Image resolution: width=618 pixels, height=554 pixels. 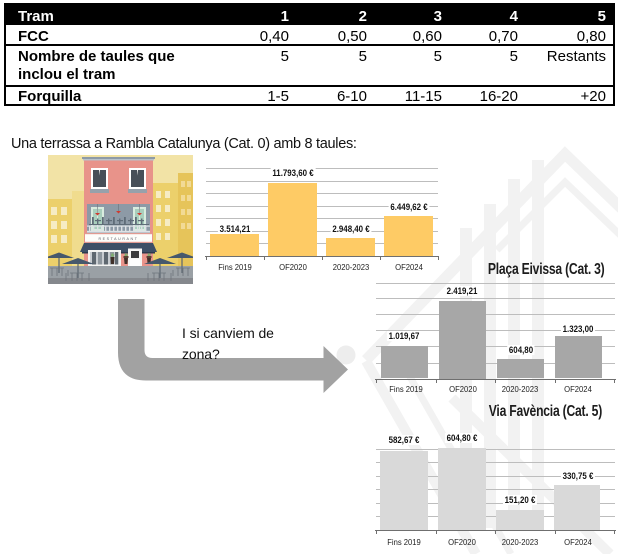 What do you see at coordinates (118, 239) in the screenshot?
I see `svg-text: RESTAURANT` at bounding box center [118, 239].